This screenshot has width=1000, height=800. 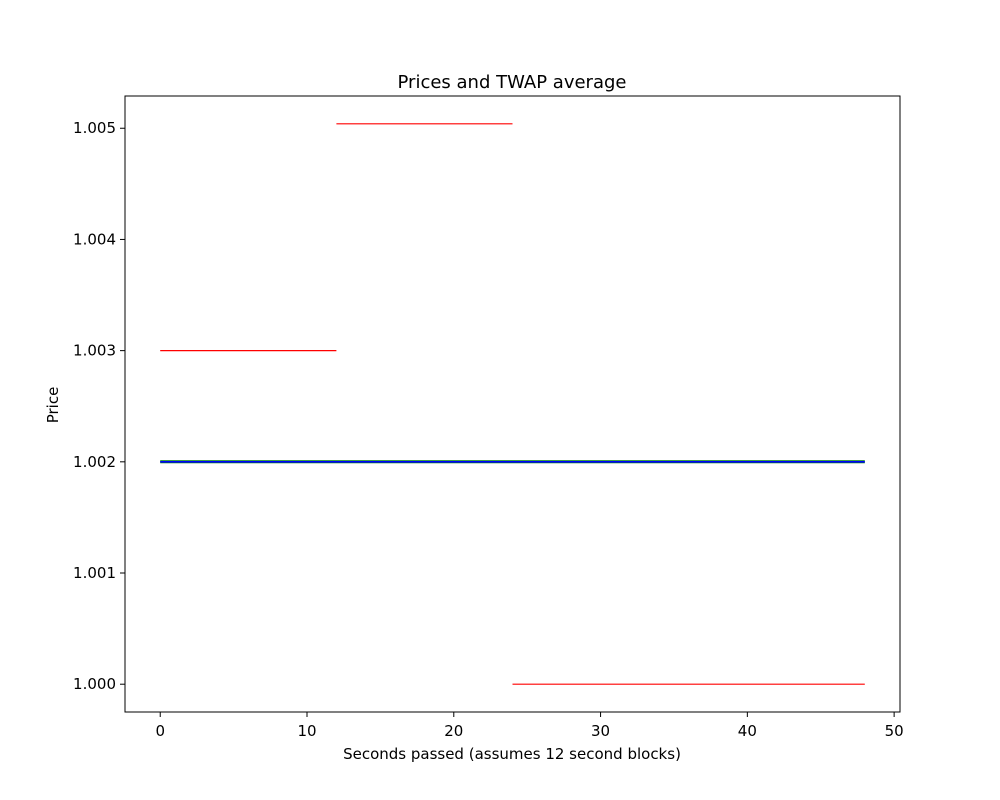 I want to click on x-tick-label: 10, so click(x=306, y=731).